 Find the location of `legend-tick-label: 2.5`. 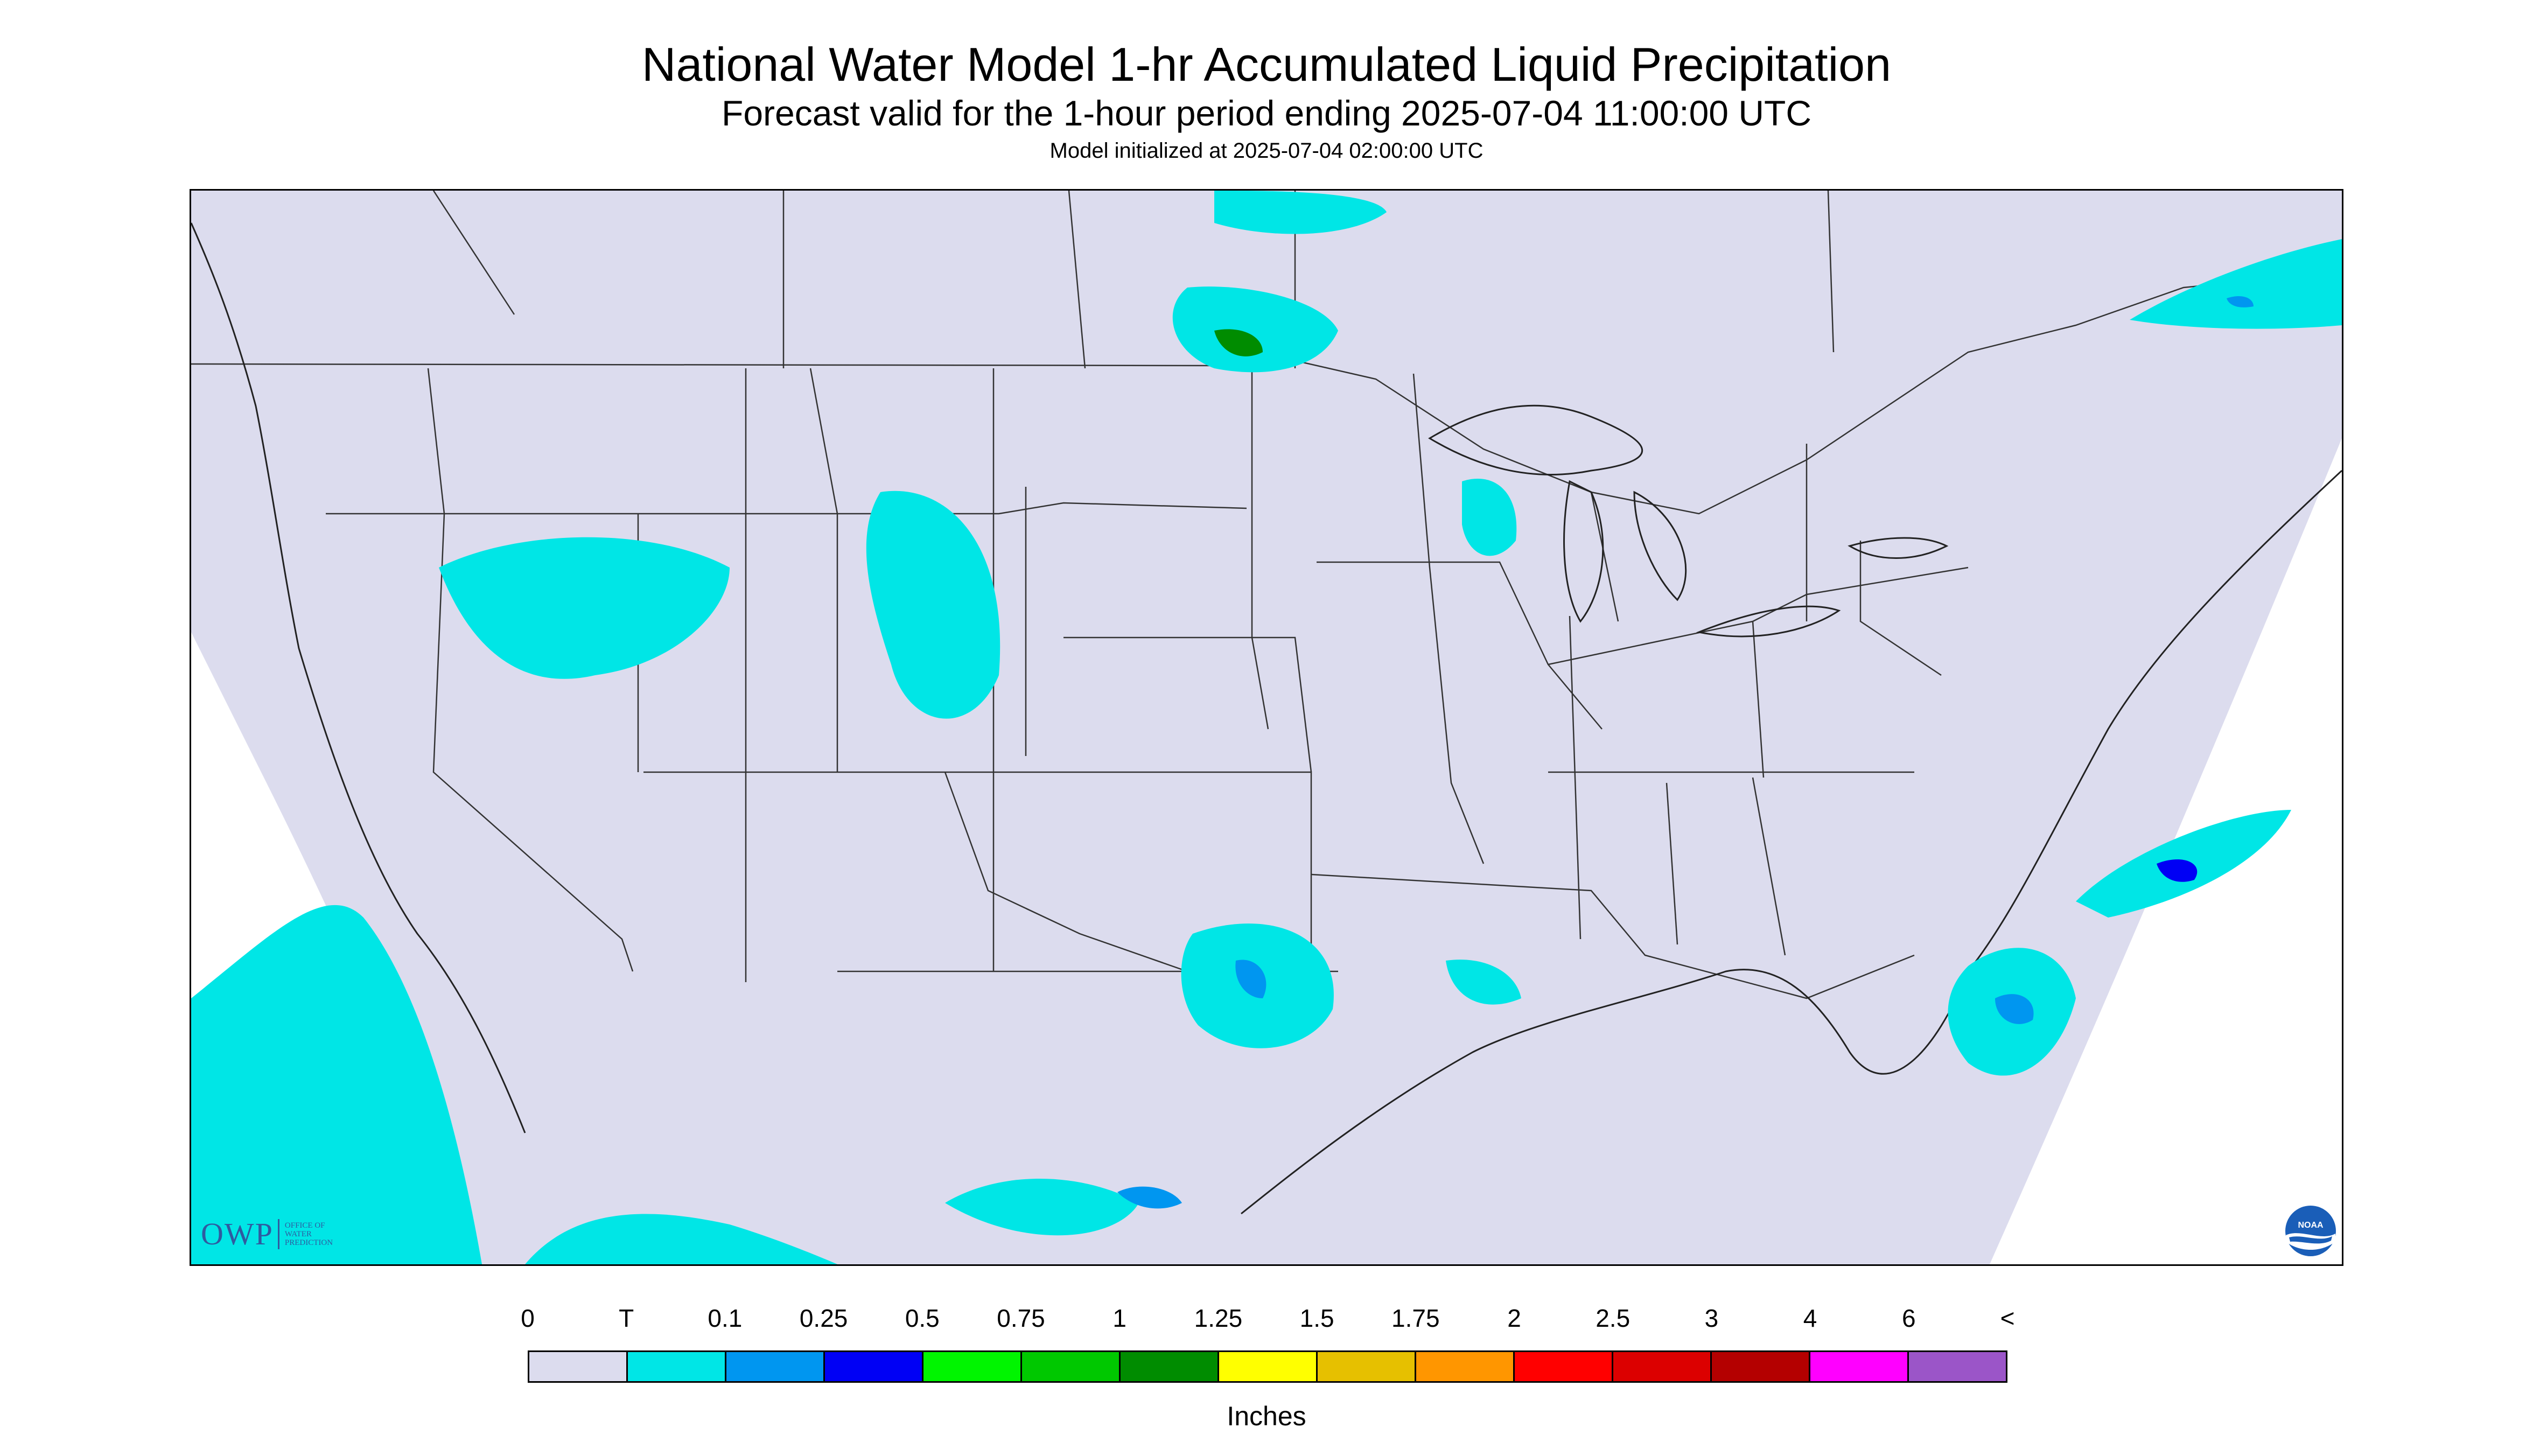

legend-tick-label: 2.5 is located at coordinates (1613, 1318).